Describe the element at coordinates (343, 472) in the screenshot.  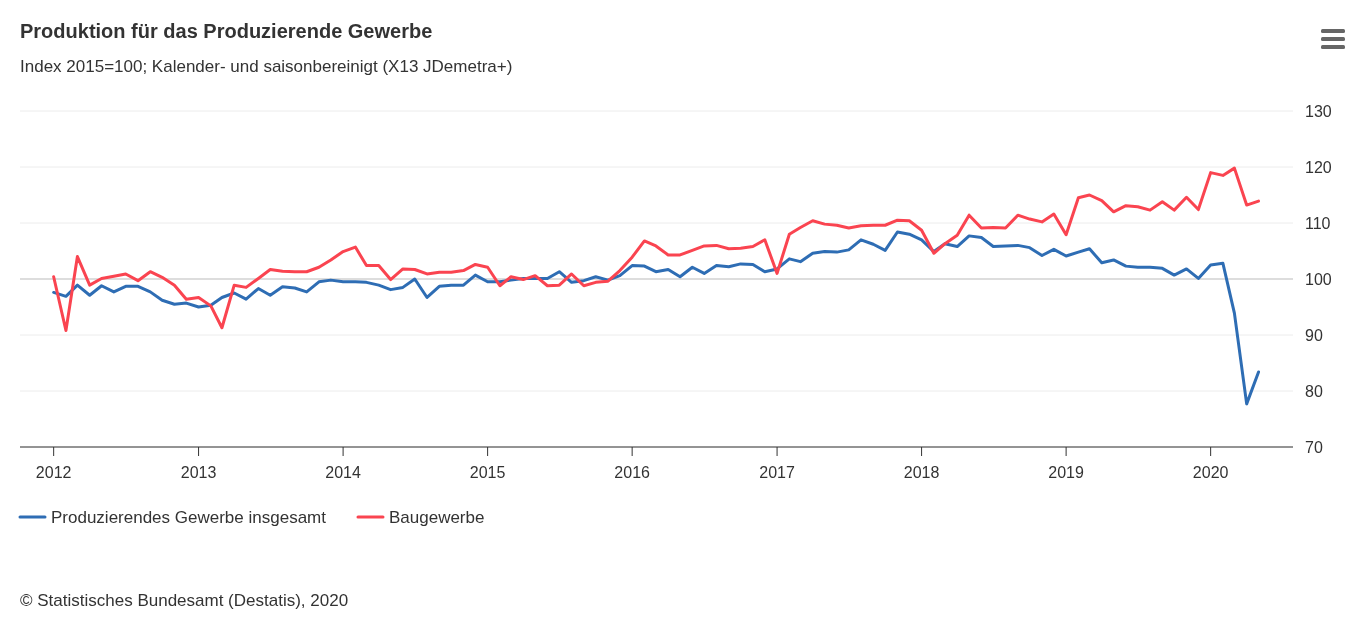
I see `x-tick-label: 2014` at that location.